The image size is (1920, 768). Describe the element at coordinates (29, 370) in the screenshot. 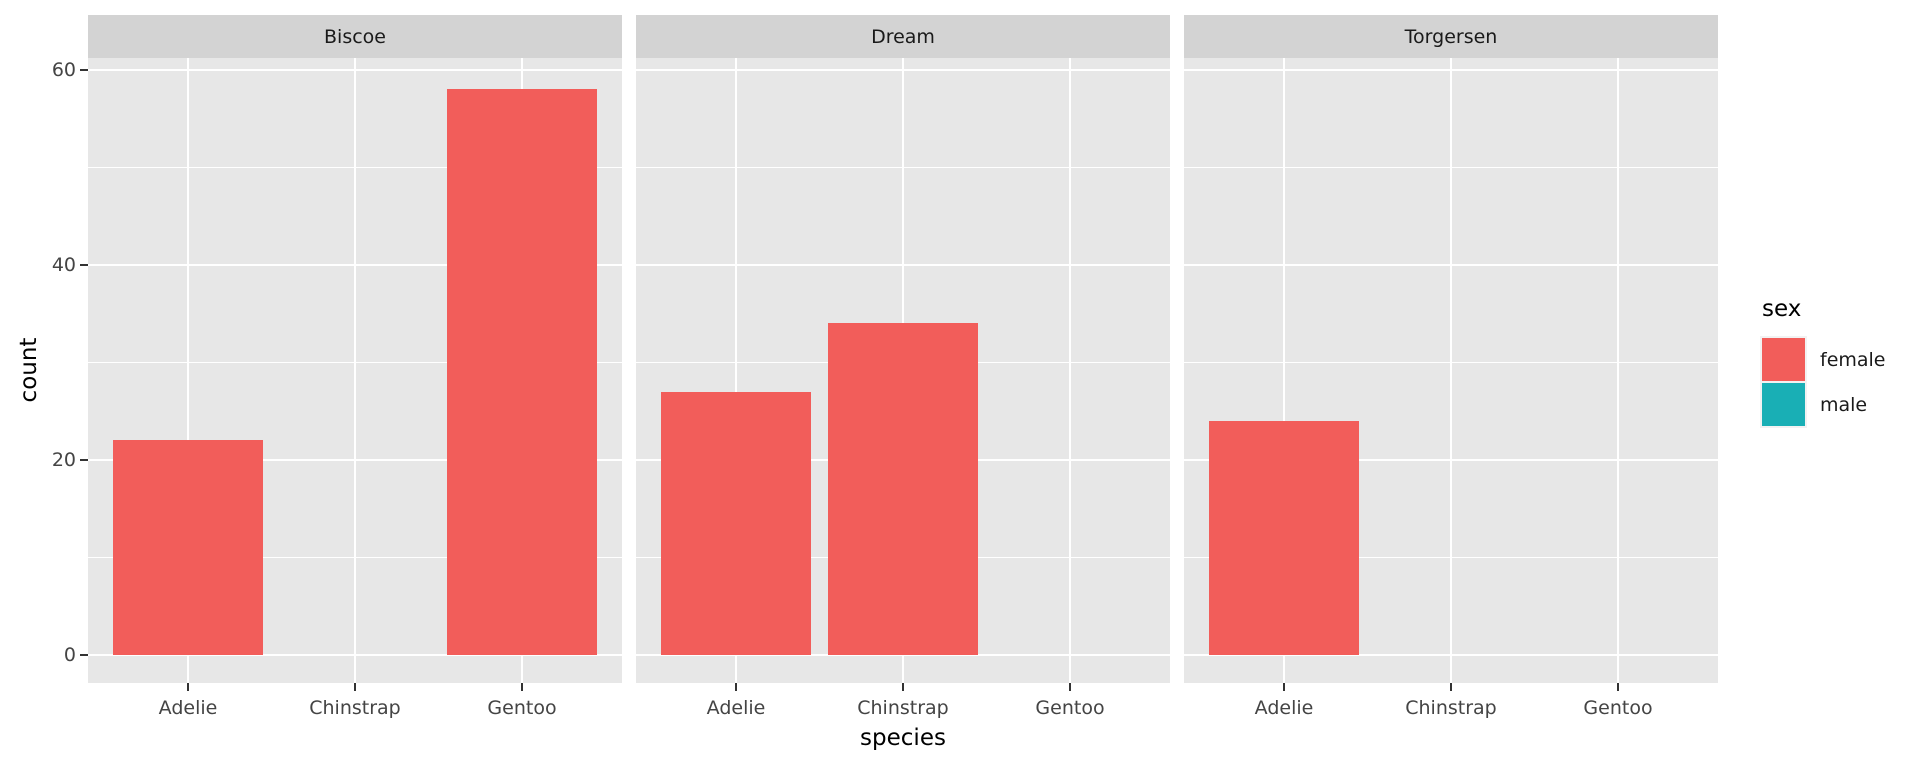

I see `y-axis-title: count` at that location.